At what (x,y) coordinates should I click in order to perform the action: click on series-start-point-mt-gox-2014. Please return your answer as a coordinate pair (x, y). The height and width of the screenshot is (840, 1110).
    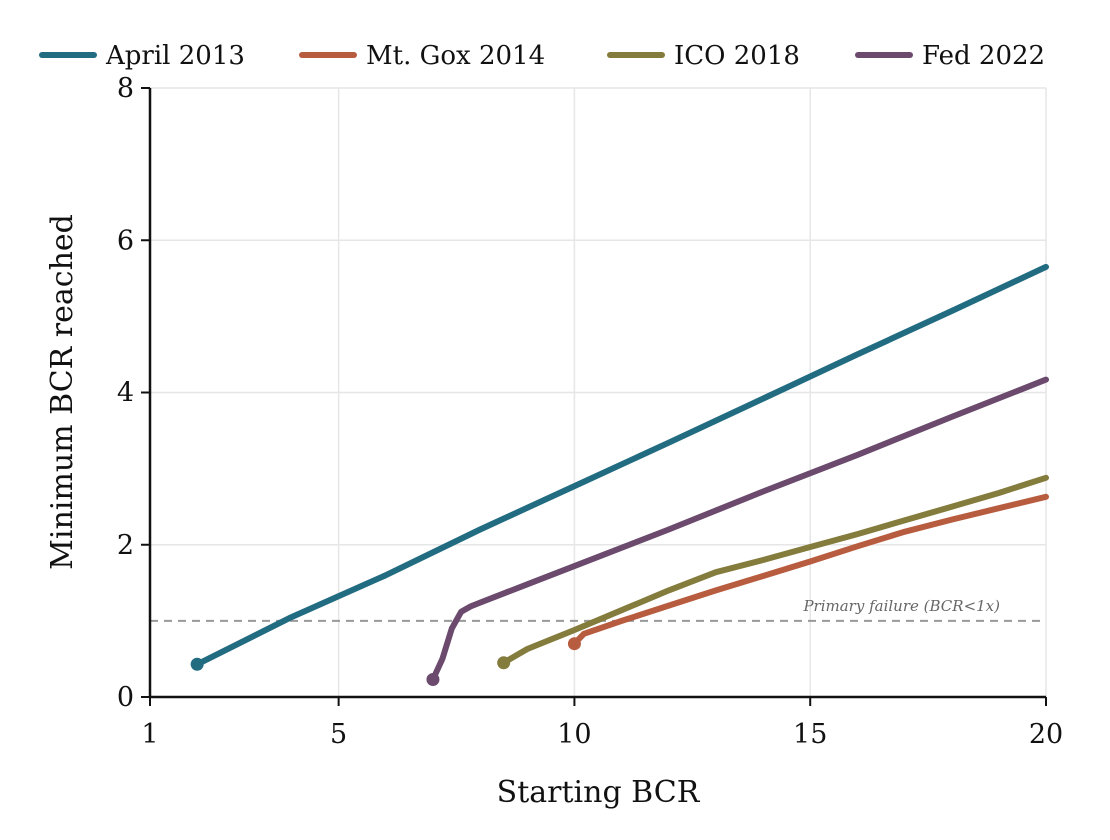
    Looking at the image, I should click on (574, 644).